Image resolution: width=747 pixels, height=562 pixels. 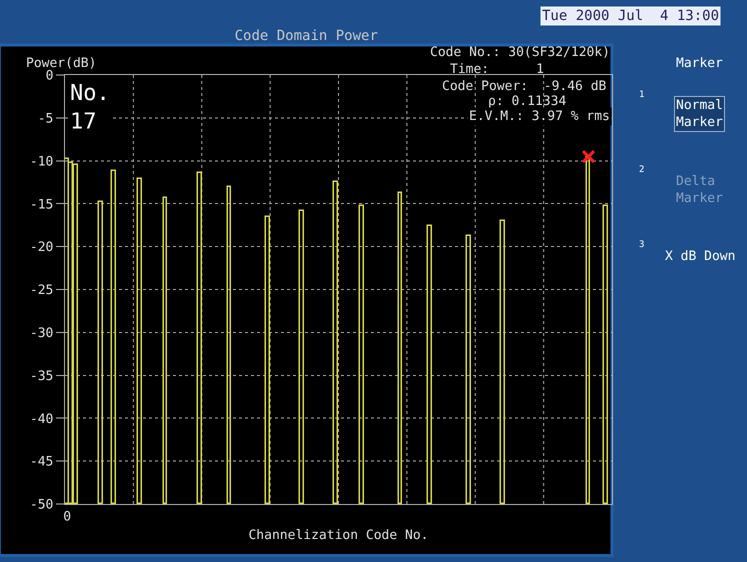 What do you see at coordinates (539, 116) in the screenshot?
I see `annotation: E.V.M.: 3.97 % rms` at bounding box center [539, 116].